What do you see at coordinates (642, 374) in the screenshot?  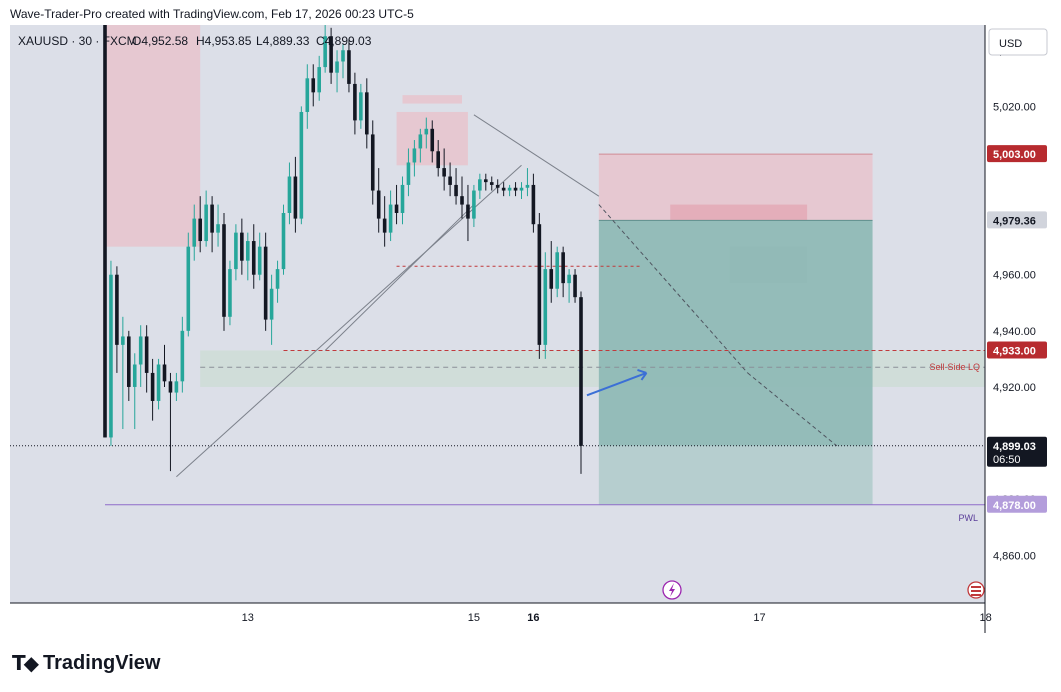 I see `blue-arrow-head` at bounding box center [642, 374].